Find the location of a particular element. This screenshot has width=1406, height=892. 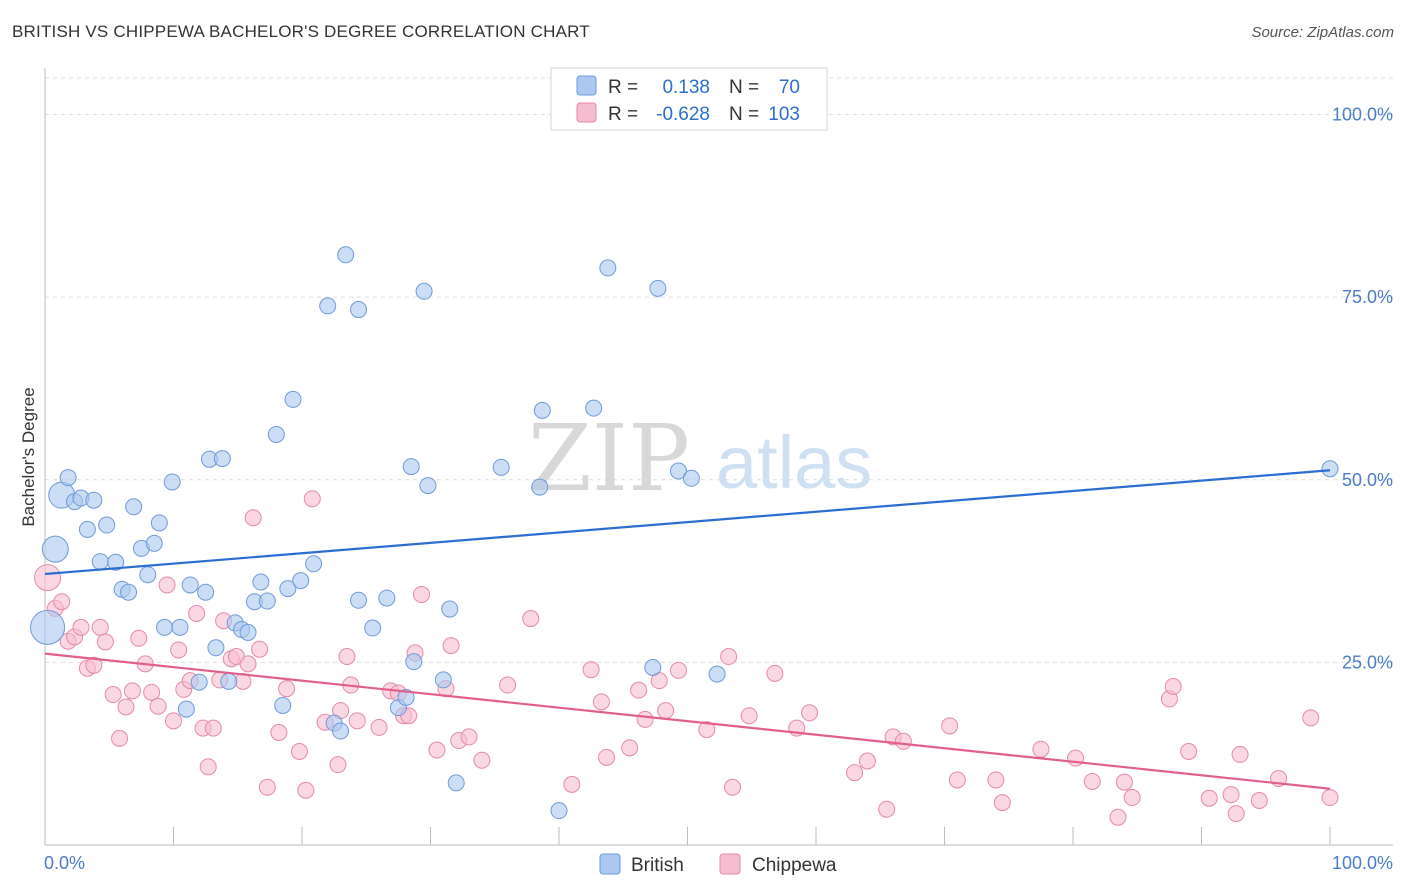

y-tick-label: 75.0% is located at coordinates (1367, 297).